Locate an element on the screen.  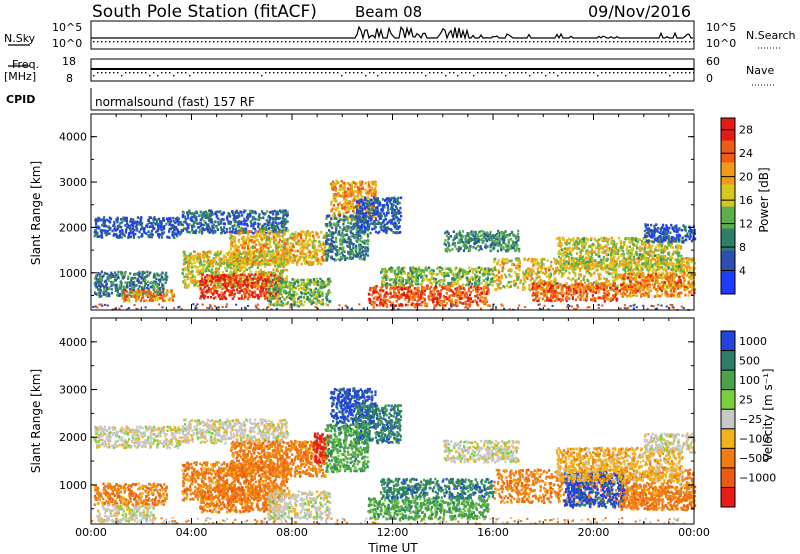
station-title: South Pole Station (fitACF) is located at coordinates (204, 12).